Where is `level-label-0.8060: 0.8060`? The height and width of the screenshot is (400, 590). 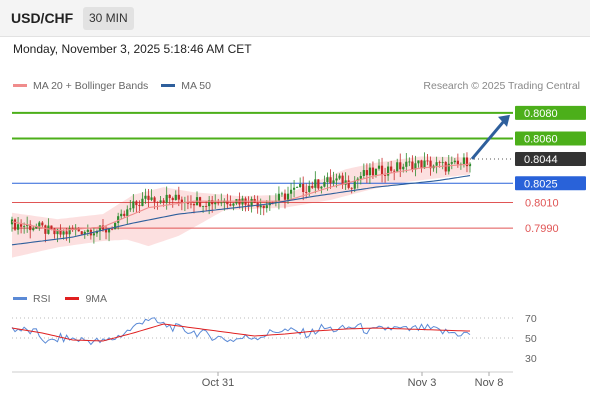
level-label-0.8060: 0.8060 is located at coordinates (541, 139).